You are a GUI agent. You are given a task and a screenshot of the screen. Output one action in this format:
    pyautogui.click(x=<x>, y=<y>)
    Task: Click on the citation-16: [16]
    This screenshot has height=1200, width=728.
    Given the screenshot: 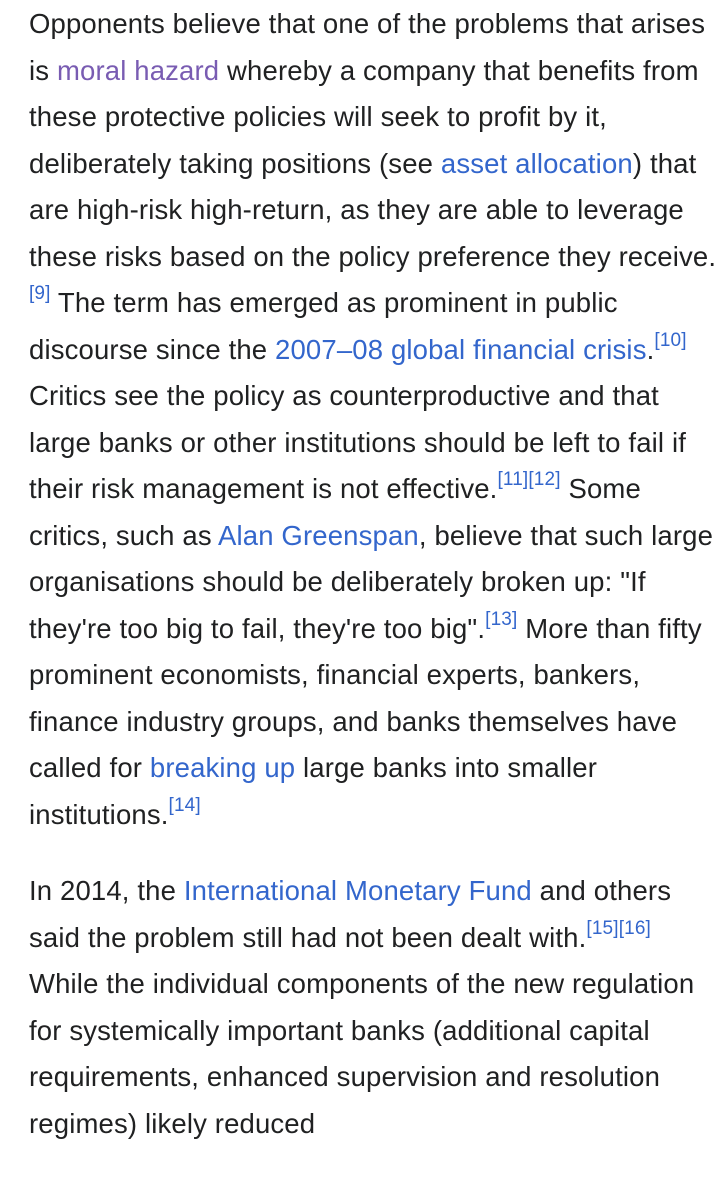 What is the action you would take?
    pyautogui.click(x=634, y=928)
    